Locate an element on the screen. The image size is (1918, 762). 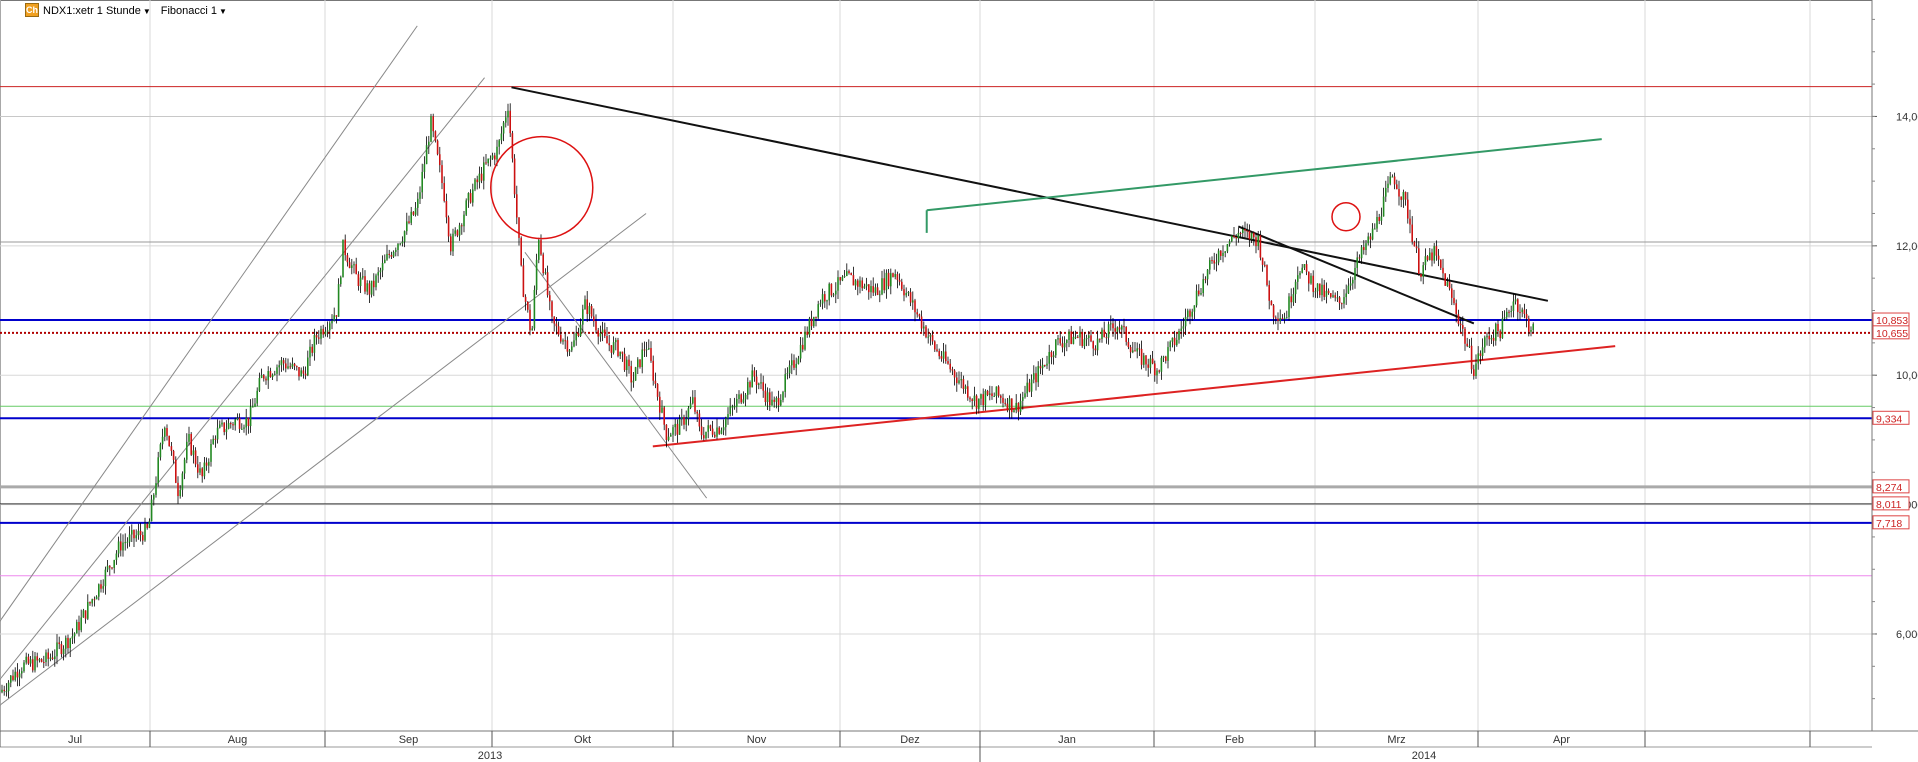
indicator-label: Fibonacci 1 is located at coordinates (189, 11).